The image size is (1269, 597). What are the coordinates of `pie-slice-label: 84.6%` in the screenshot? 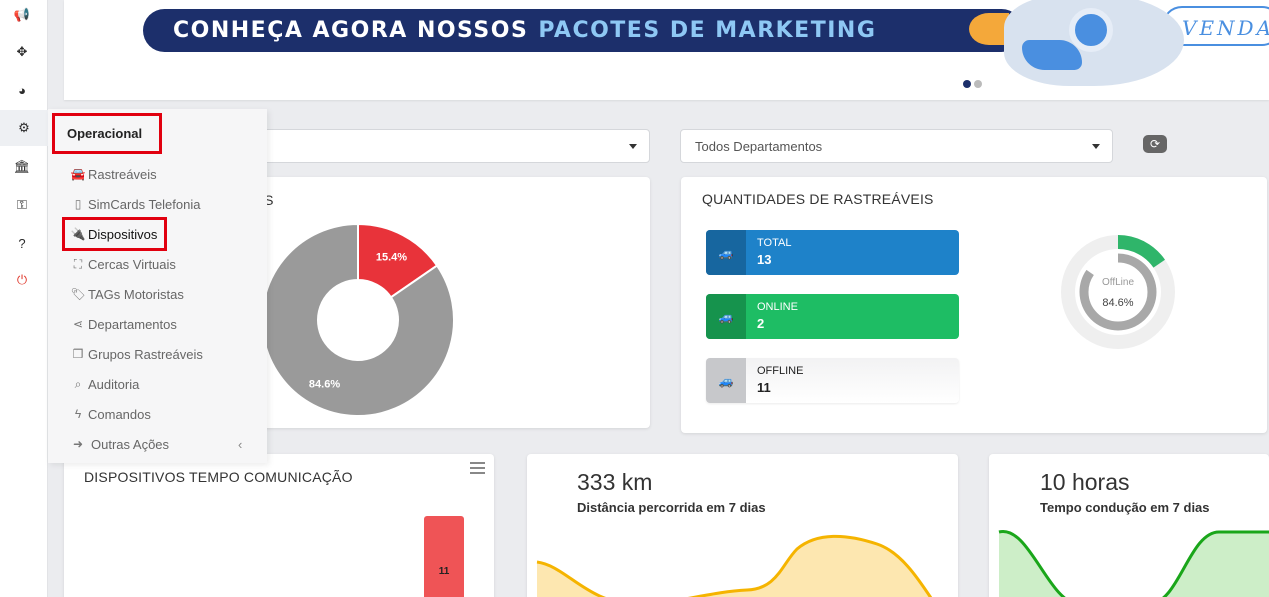 It's located at (324, 385).